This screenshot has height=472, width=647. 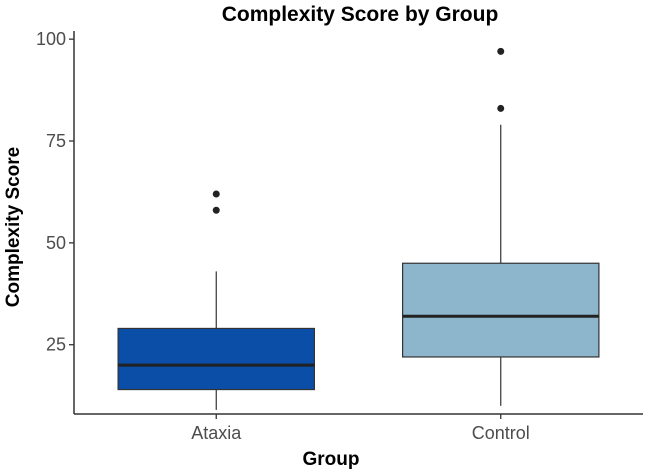 I want to click on y-axis-title: Complexity Score, so click(x=13, y=227).